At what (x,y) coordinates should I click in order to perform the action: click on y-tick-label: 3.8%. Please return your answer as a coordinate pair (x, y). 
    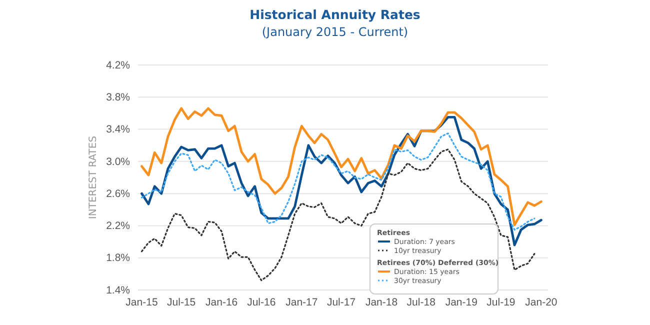
    Looking at the image, I should click on (118, 98).